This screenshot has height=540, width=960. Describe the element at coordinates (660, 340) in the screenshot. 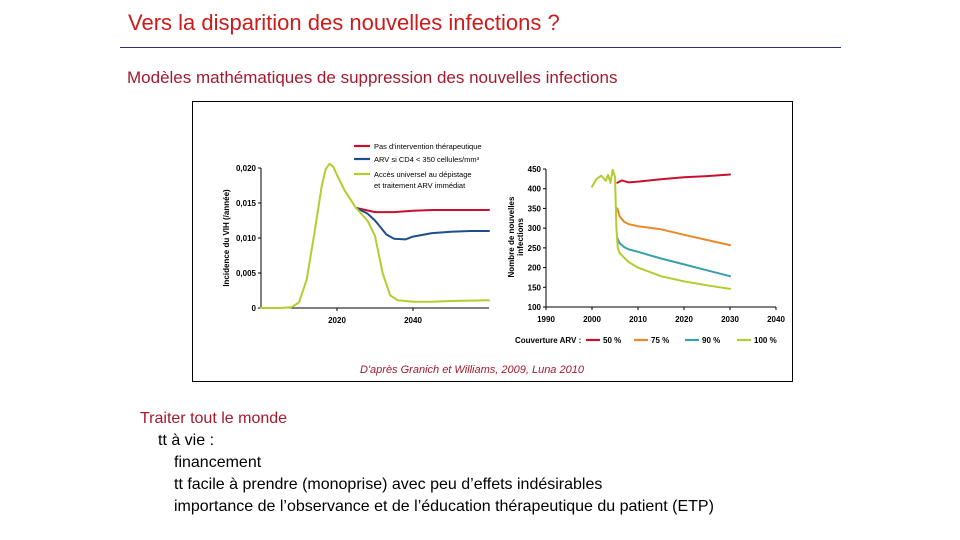

I see `legend-label: 75 %` at that location.